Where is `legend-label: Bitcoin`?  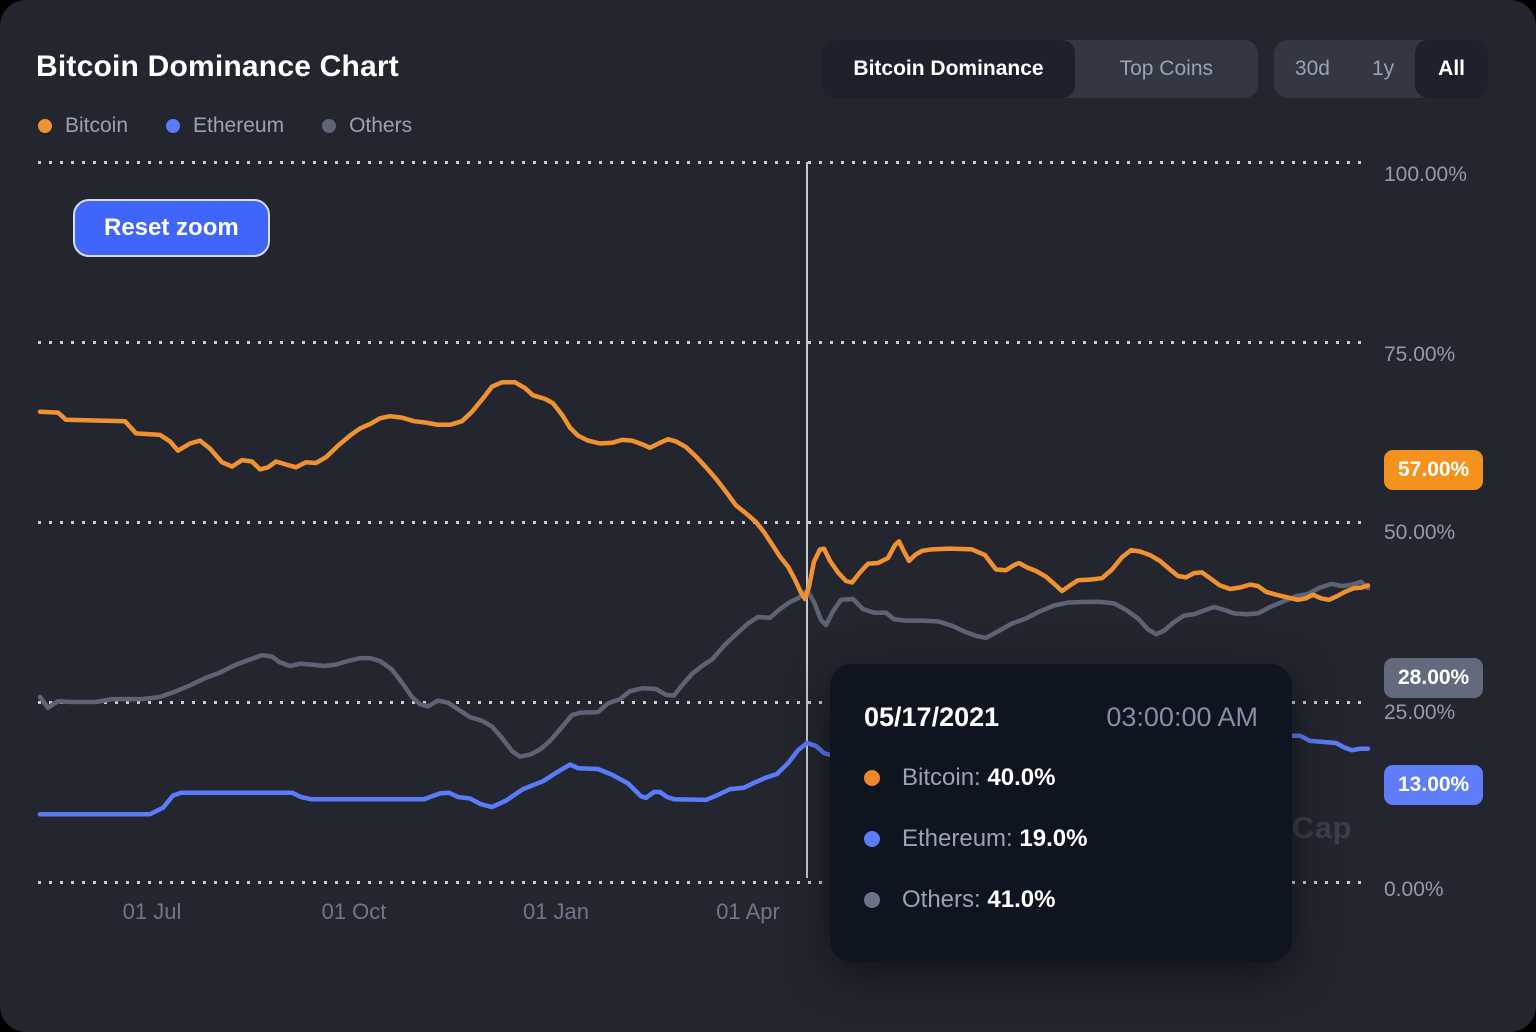
legend-label: Bitcoin is located at coordinates (97, 125).